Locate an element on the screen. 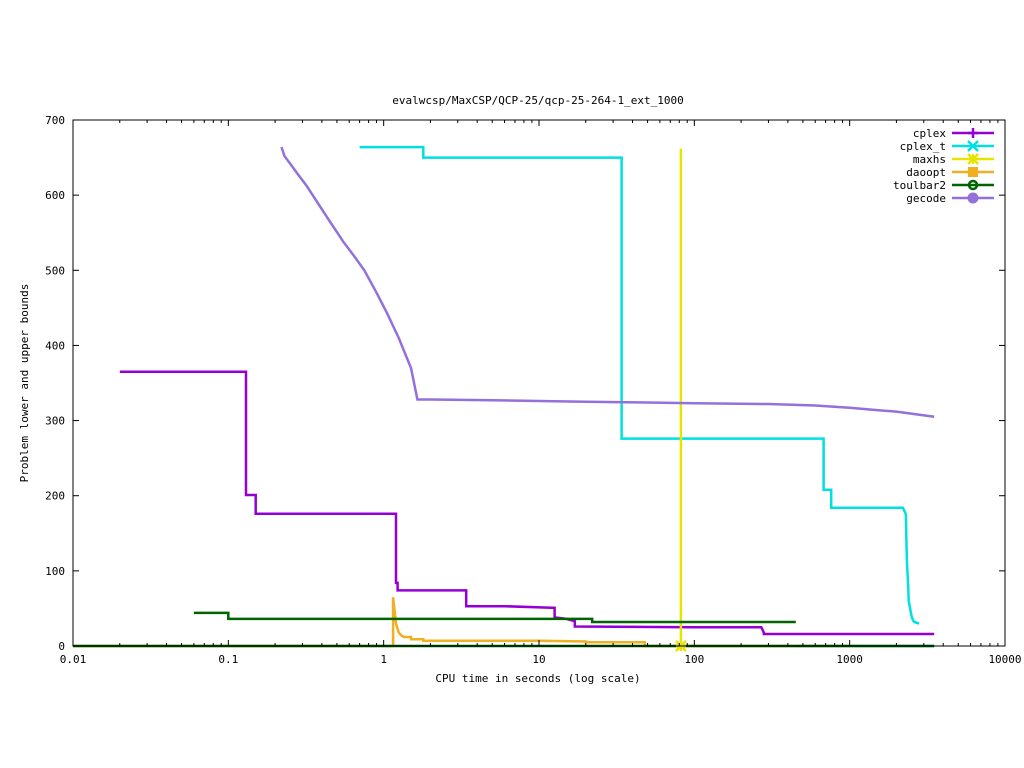 This screenshot has width=1024, height=768. y-tick-label: 600 is located at coordinates (55, 195).